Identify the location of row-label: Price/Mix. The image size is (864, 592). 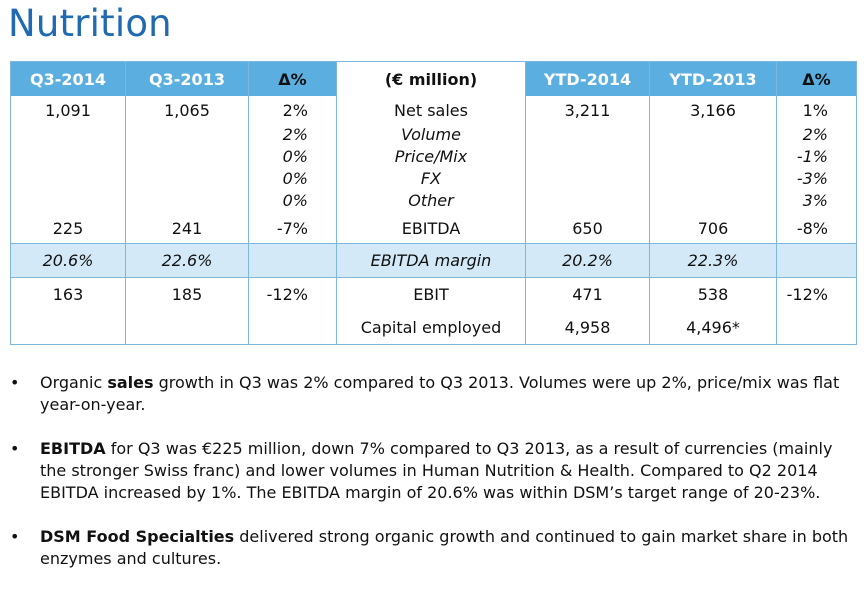
(431, 156).